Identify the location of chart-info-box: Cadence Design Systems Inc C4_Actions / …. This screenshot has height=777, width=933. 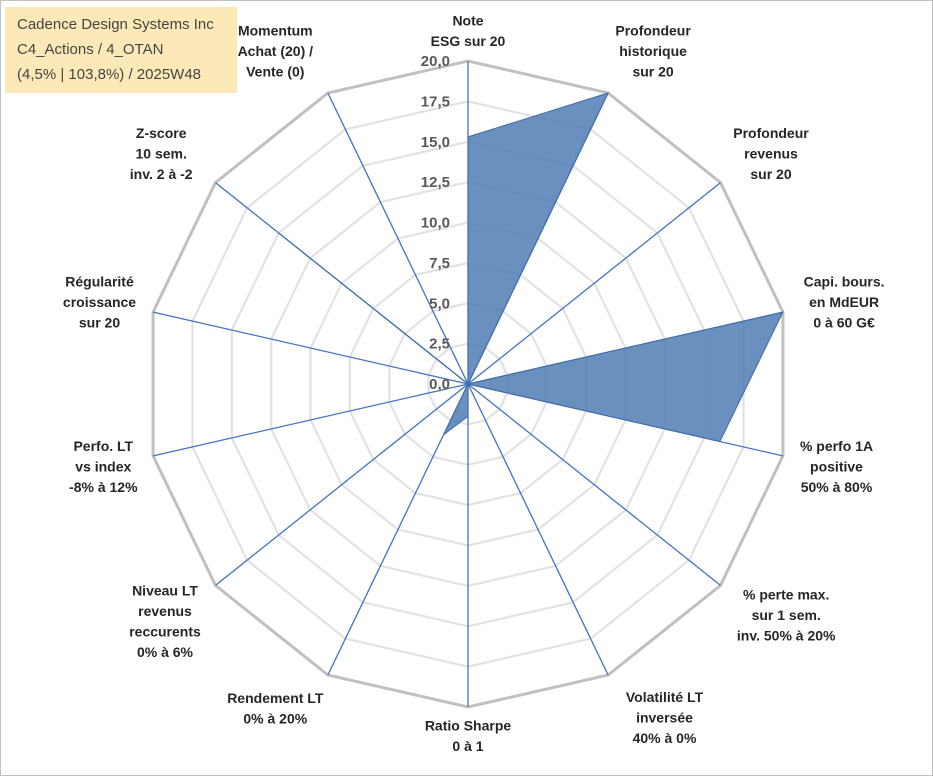
(121, 50).